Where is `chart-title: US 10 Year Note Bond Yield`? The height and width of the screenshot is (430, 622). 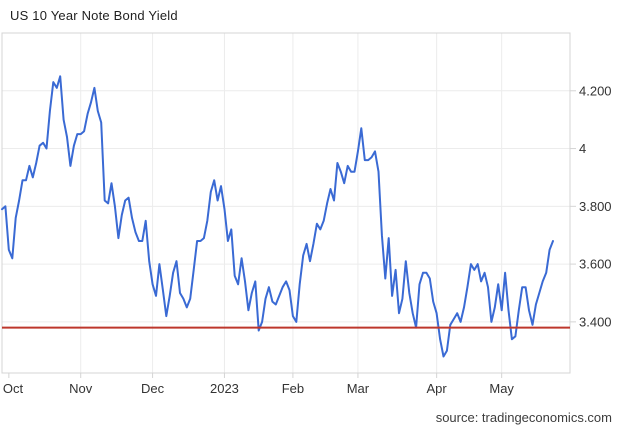 chart-title: US 10 Year Note Bond Yield is located at coordinates (94, 15).